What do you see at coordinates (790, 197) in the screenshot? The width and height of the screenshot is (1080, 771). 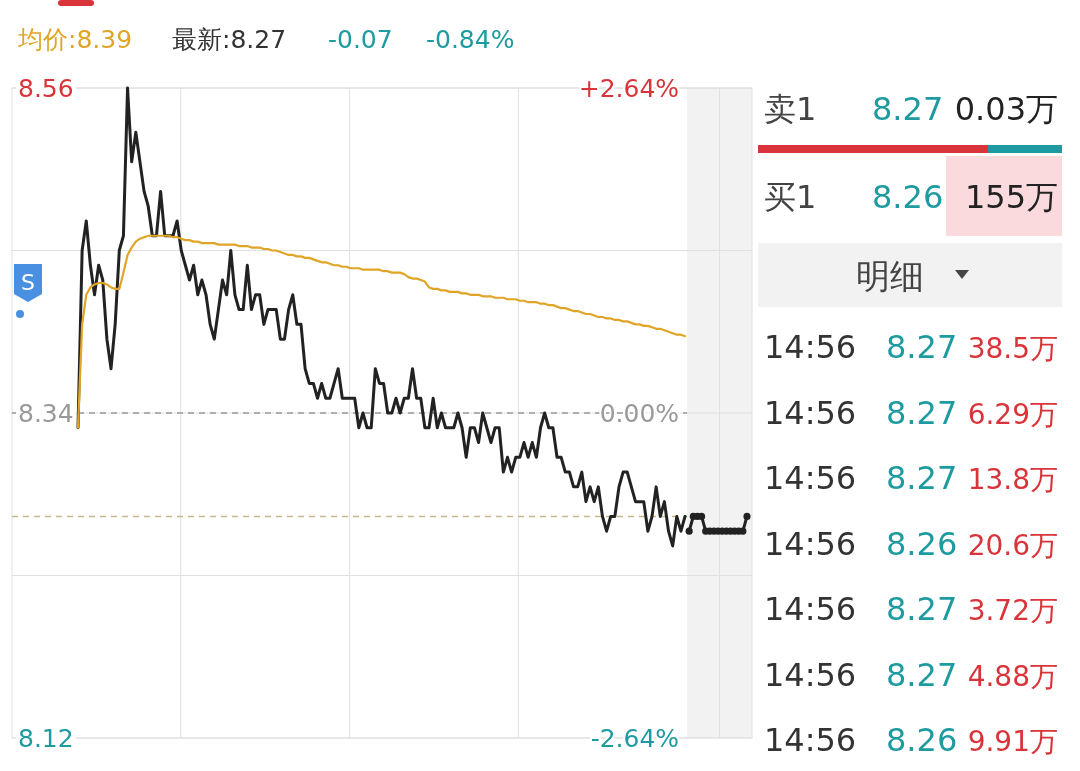 I see `text: 买1` at bounding box center [790, 197].